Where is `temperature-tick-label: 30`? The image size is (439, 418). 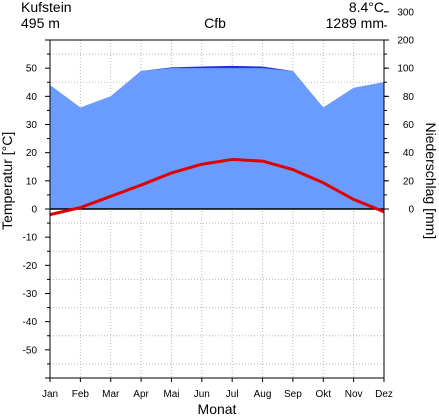 temperature-tick-label: 30 is located at coordinates (32, 125).